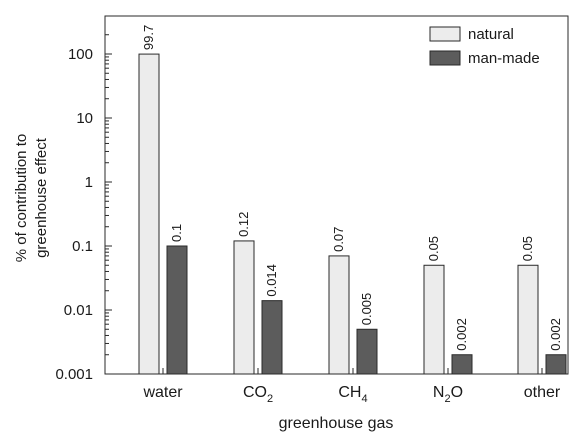 The height and width of the screenshot is (437, 580). I want to click on x-tick-label: other, so click(542, 392).